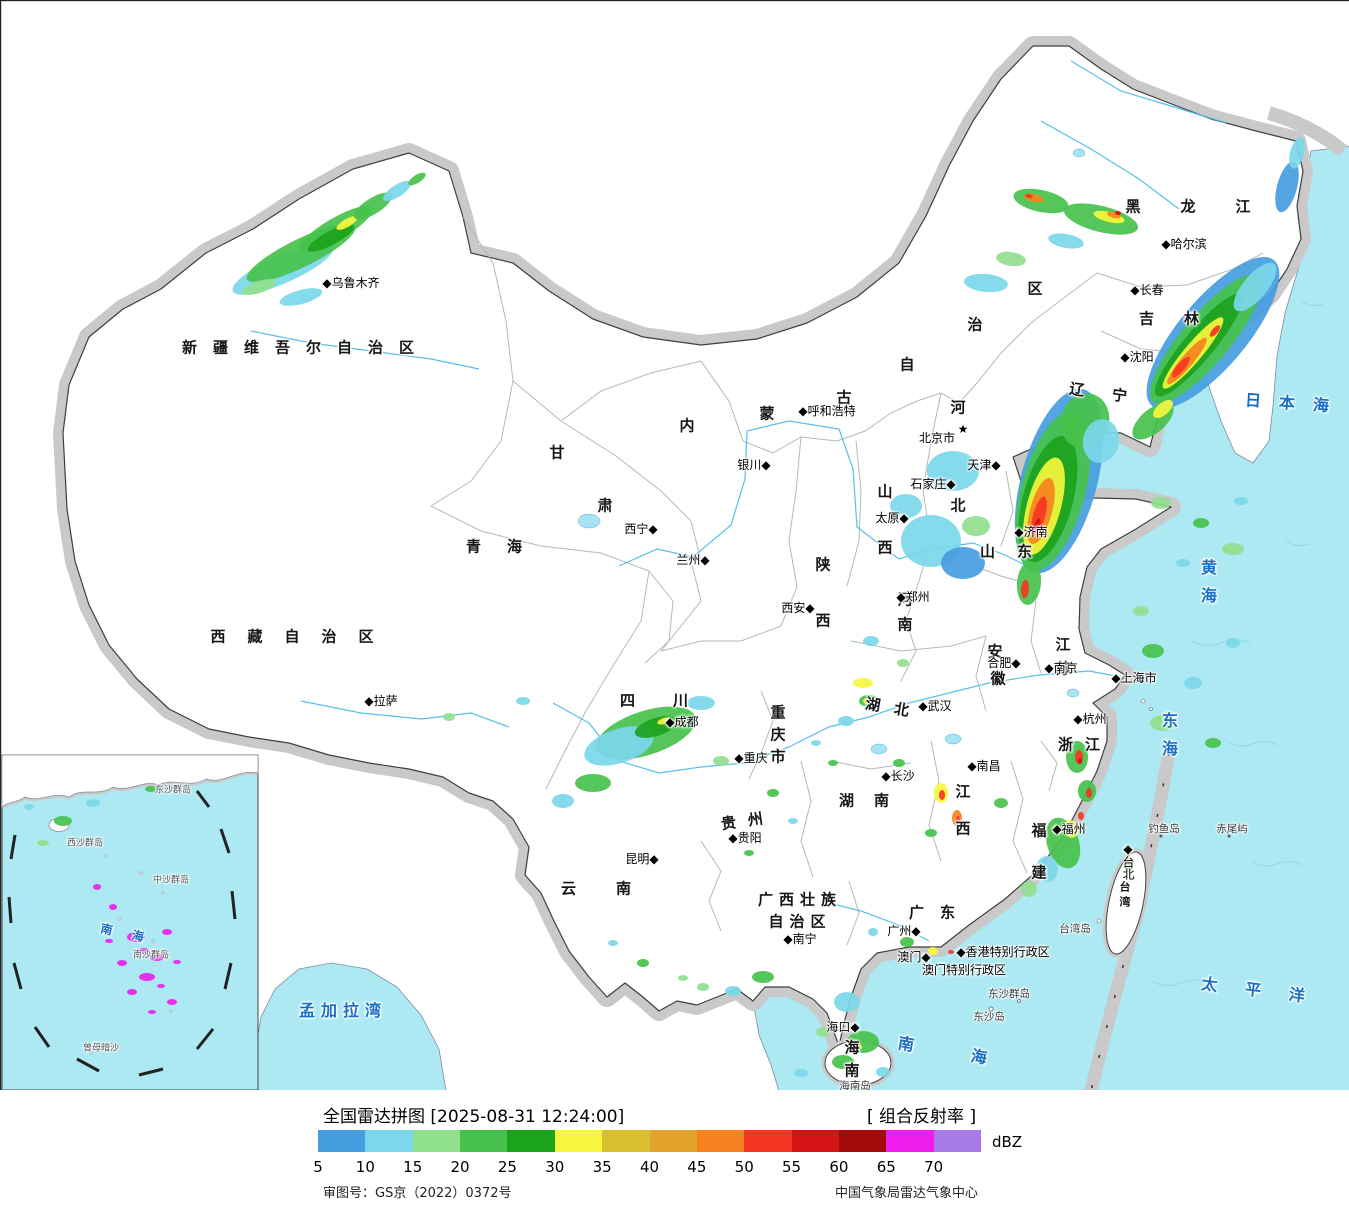  I want to click on product-label: [ 组合反射率 ], so click(922, 1117).